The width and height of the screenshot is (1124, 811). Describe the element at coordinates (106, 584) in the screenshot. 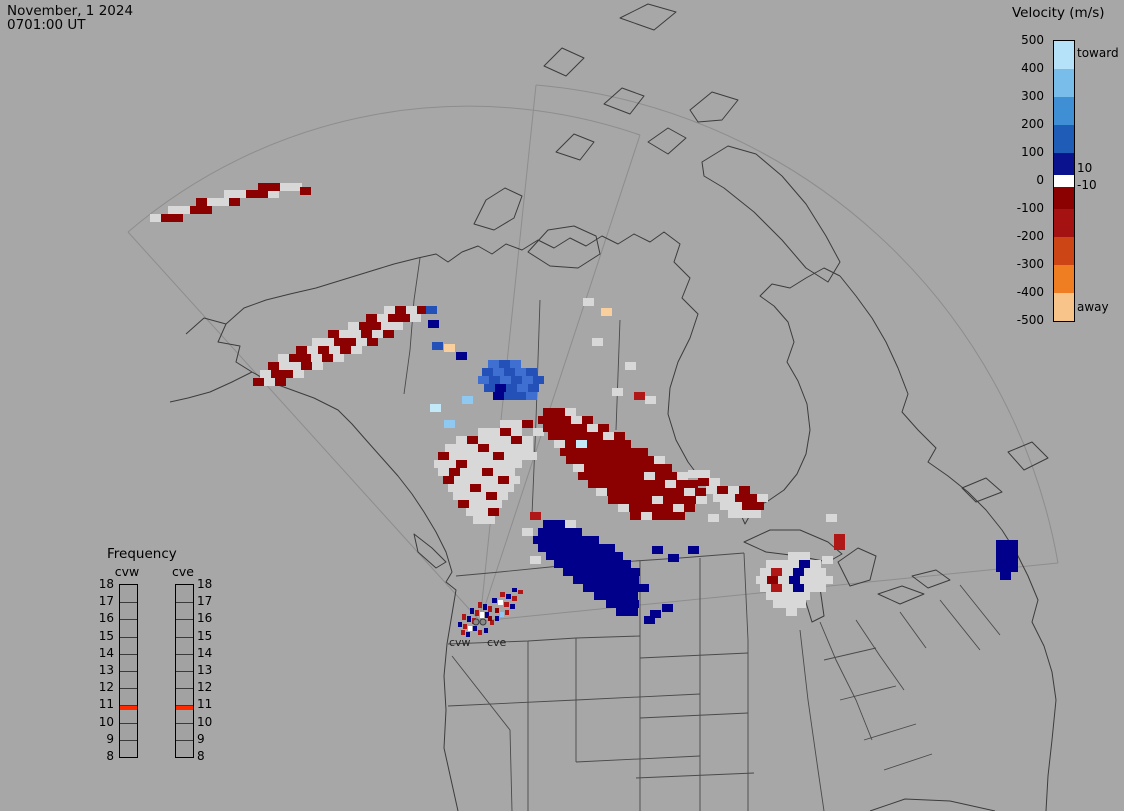

I see `frequency-scale-label: 18` at that location.